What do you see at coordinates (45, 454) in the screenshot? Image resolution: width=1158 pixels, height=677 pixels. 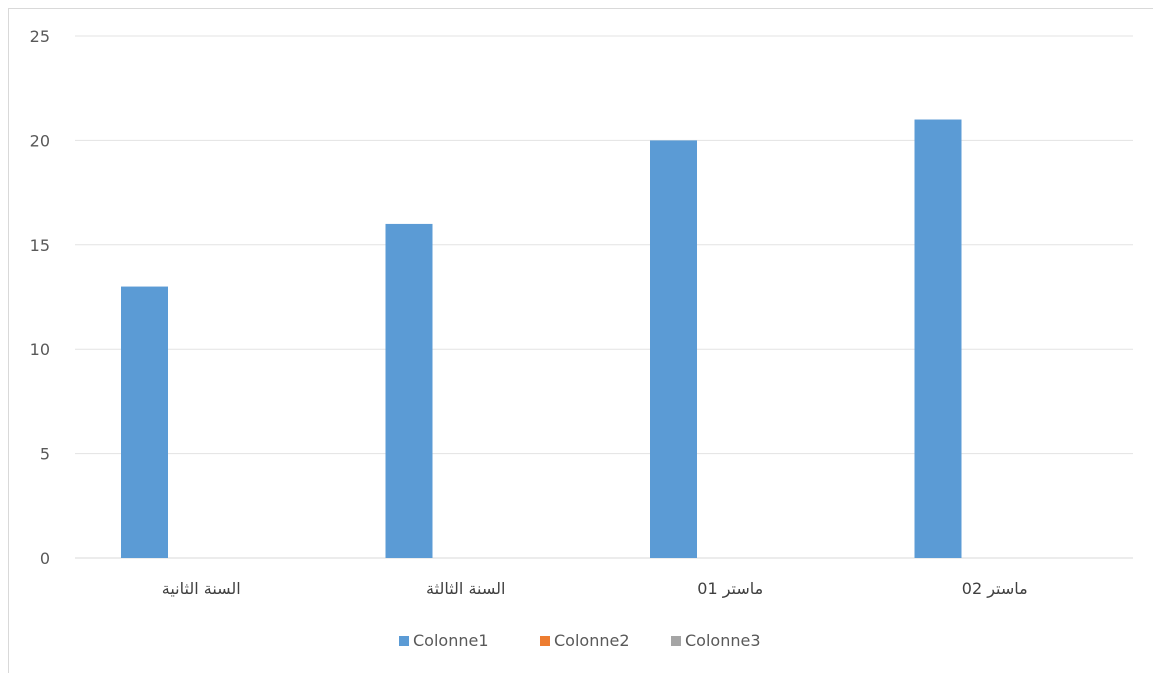 I see `y-tick-label: 5` at bounding box center [45, 454].